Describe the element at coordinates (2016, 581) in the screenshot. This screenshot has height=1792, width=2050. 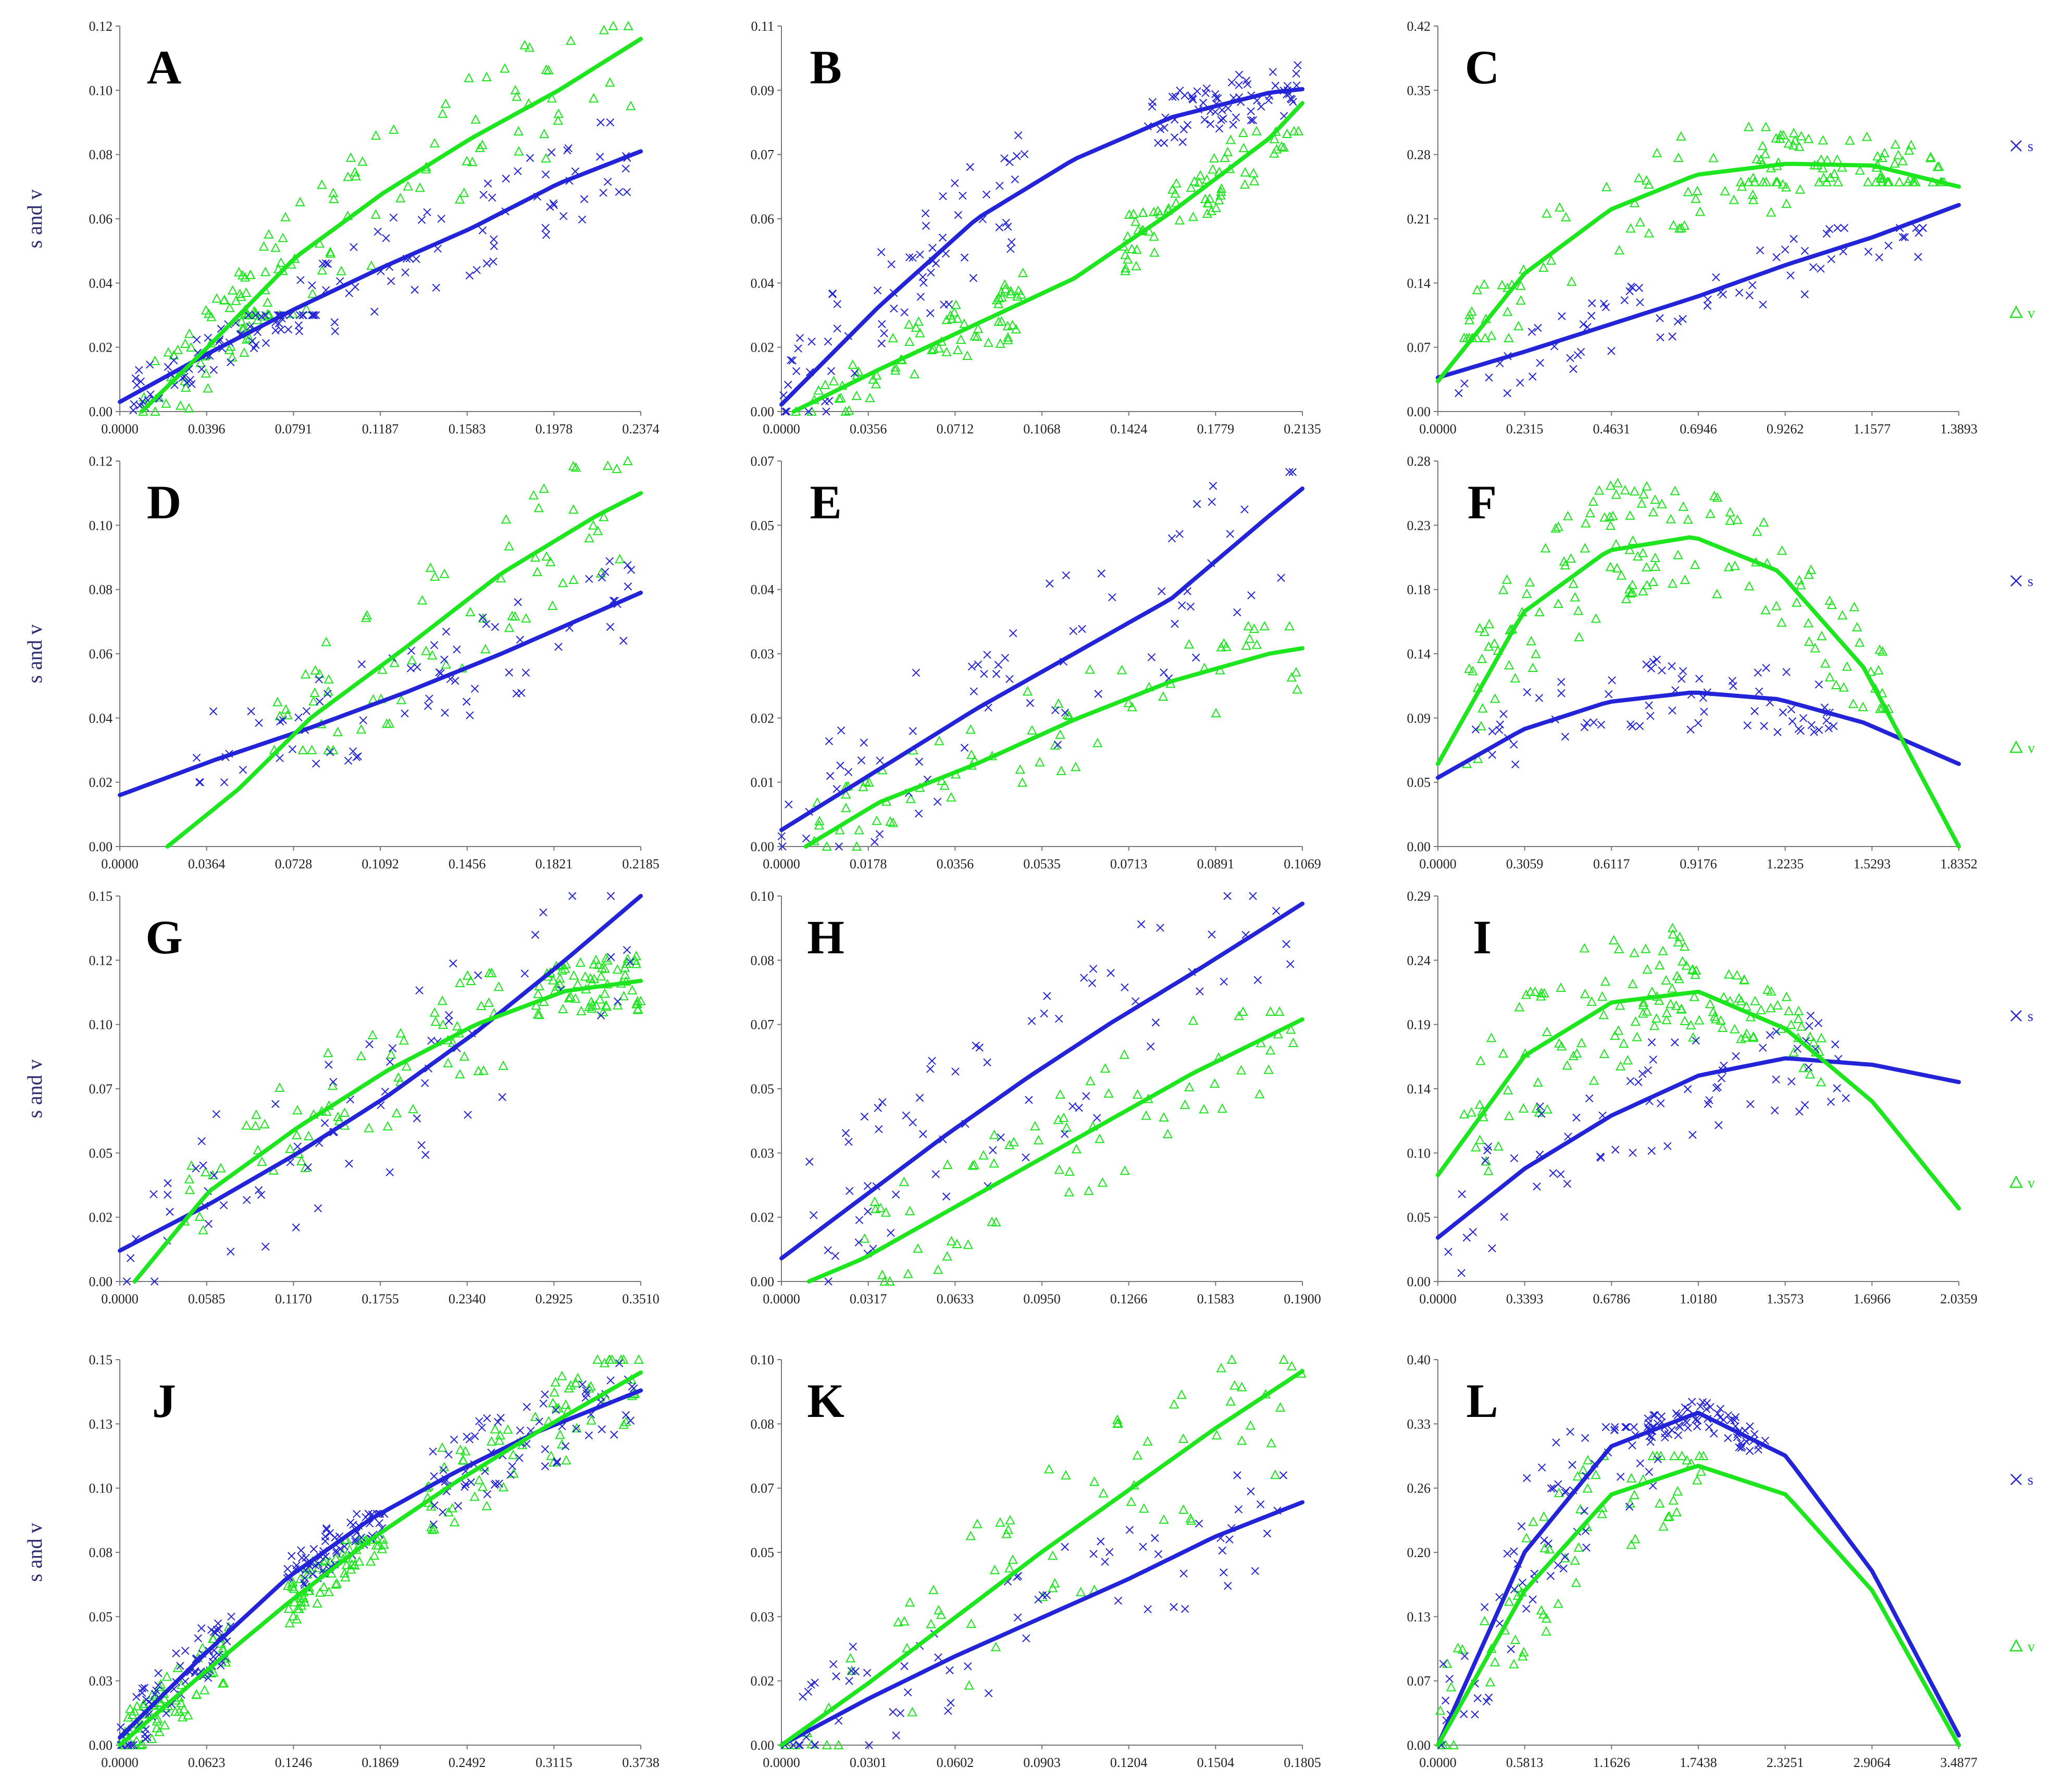
I see `legend-marker-s` at that location.